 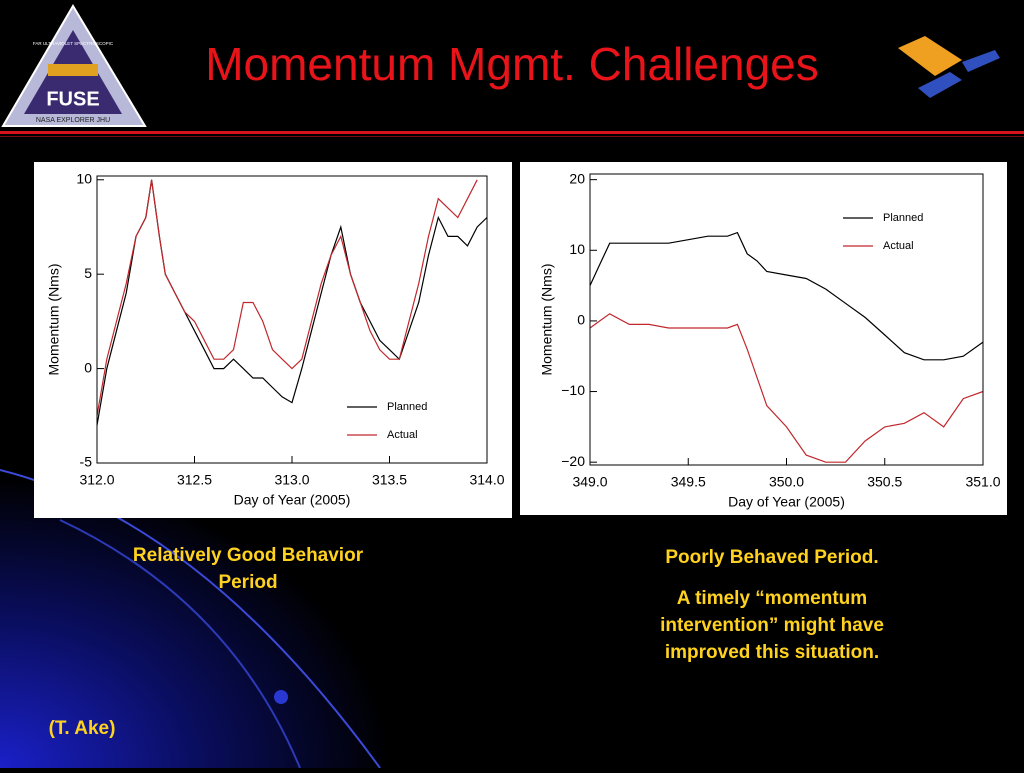 What do you see at coordinates (180, 644) in the screenshot?
I see `arc` at bounding box center [180, 644].